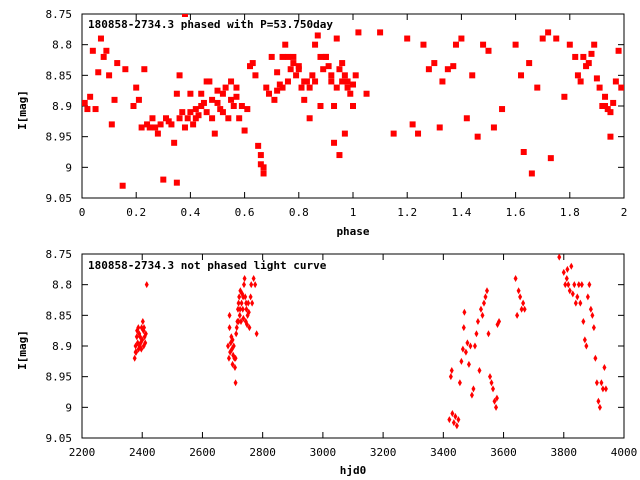  Describe the element at coordinates (624, 452) in the screenshot. I see `x-tick-label: 4000` at that location.